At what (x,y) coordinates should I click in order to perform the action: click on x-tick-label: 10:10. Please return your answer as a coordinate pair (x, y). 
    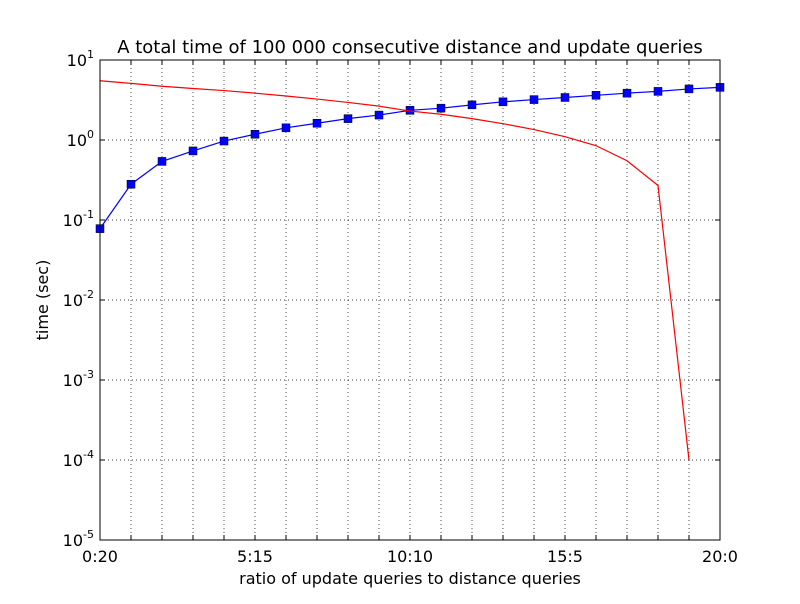
    Looking at the image, I should click on (410, 556).